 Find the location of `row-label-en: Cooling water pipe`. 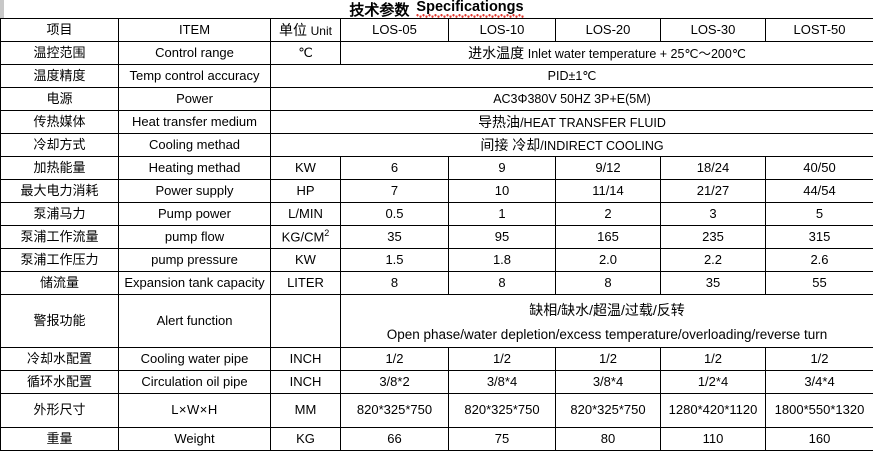

row-label-en: Cooling water pipe is located at coordinates (194, 359).